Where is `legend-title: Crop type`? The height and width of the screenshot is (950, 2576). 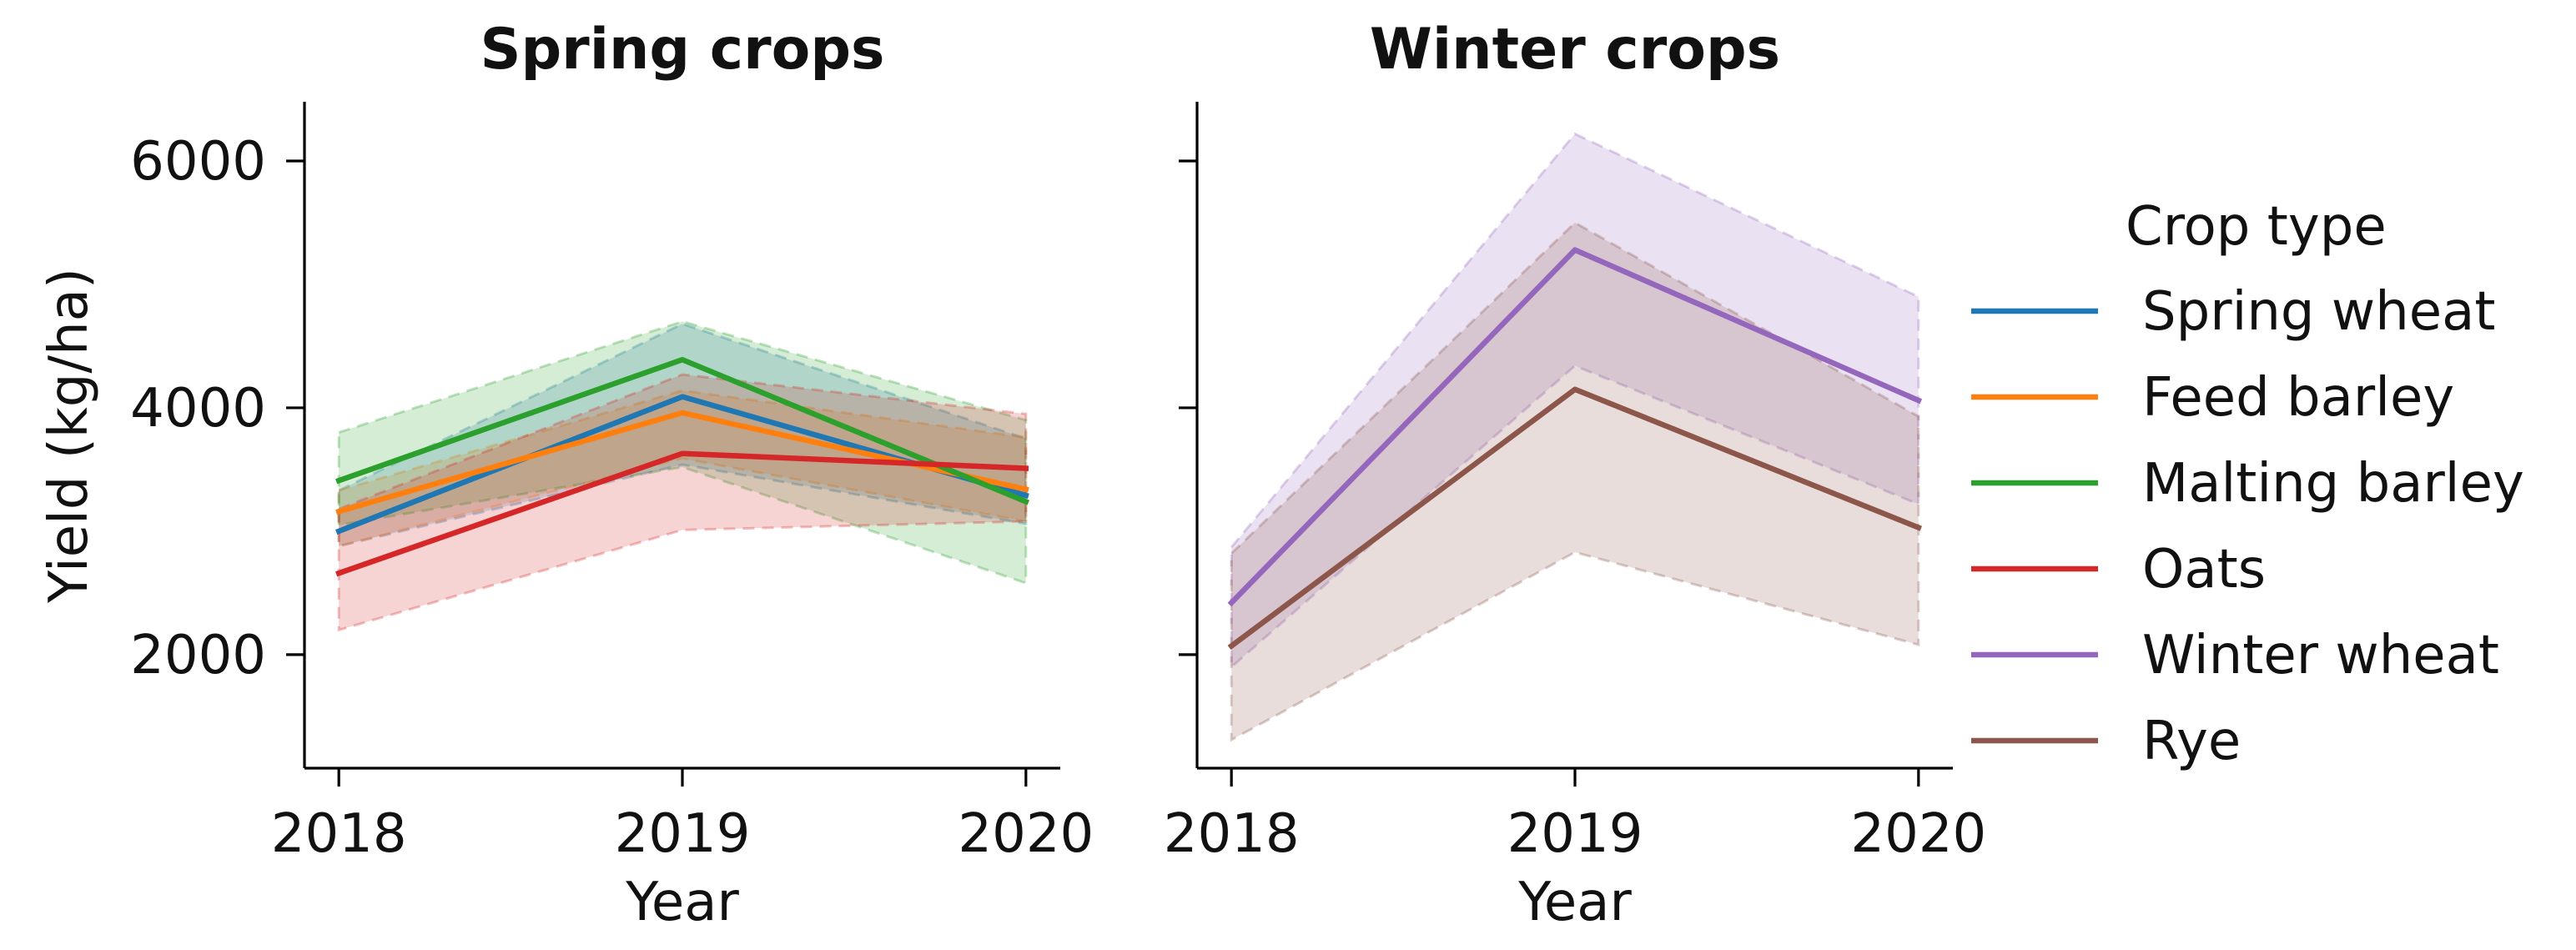
legend-title: Crop type is located at coordinates (2256, 227).